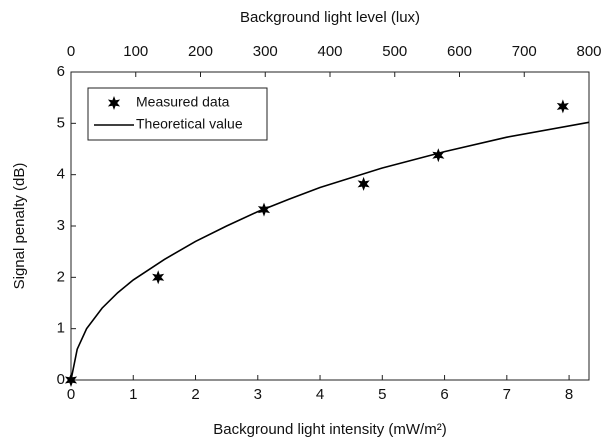  Describe the element at coordinates (71, 394) in the screenshot. I see `x-tick-label: 0` at that location.